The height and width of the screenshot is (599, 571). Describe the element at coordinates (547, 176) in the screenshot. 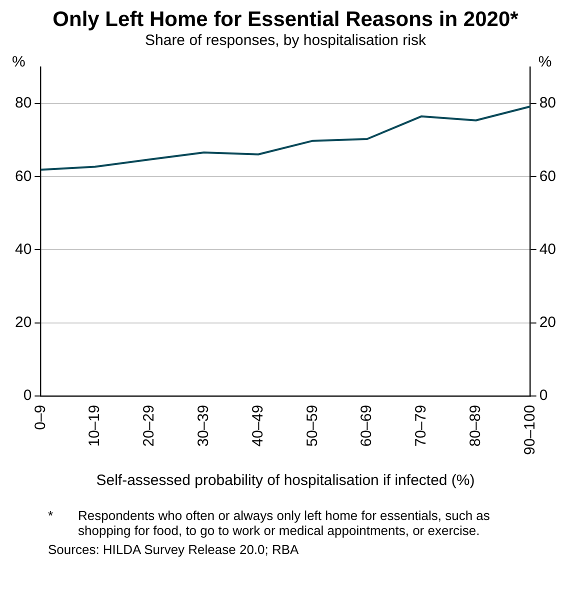

I see `y2-tick-label: 60` at that location.